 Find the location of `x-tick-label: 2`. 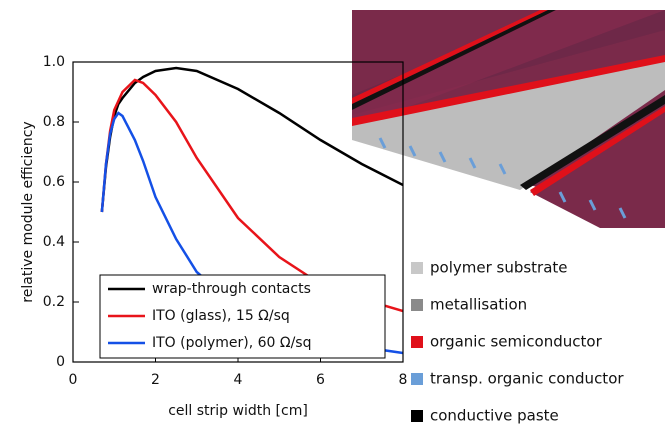

x-tick-label: 2 is located at coordinates (155, 380).